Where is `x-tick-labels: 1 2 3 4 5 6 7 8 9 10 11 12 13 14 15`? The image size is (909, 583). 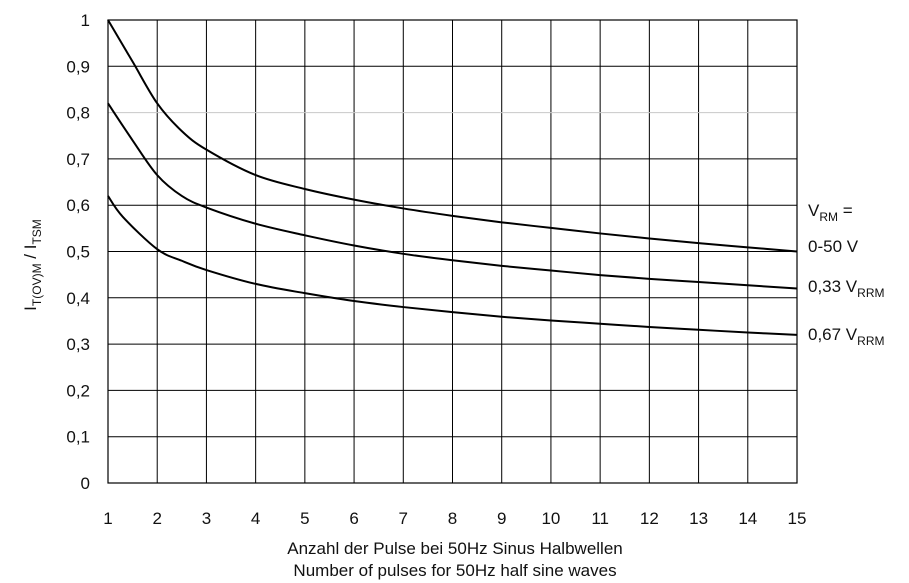
x-tick-labels: 1 2 3 4 5 6 7 8 9 10 11 12 13 14 15 is located at coordinates (454, 518).